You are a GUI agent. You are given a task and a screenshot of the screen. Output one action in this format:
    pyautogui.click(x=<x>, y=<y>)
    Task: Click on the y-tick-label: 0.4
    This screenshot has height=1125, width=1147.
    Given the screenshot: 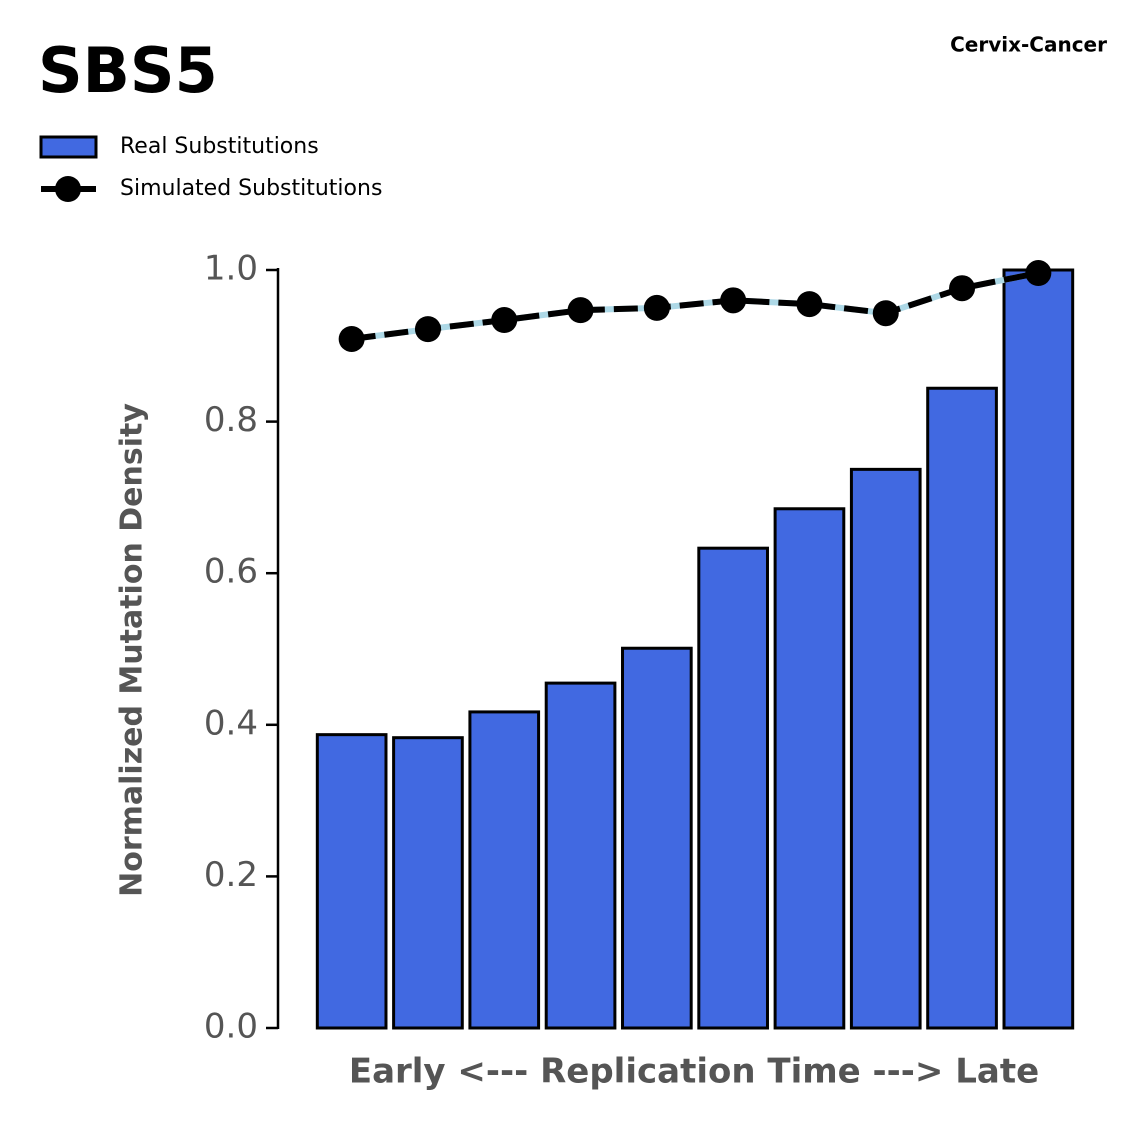 What is the action you would take?
    pyautogui.click(x=231, y=723)
    